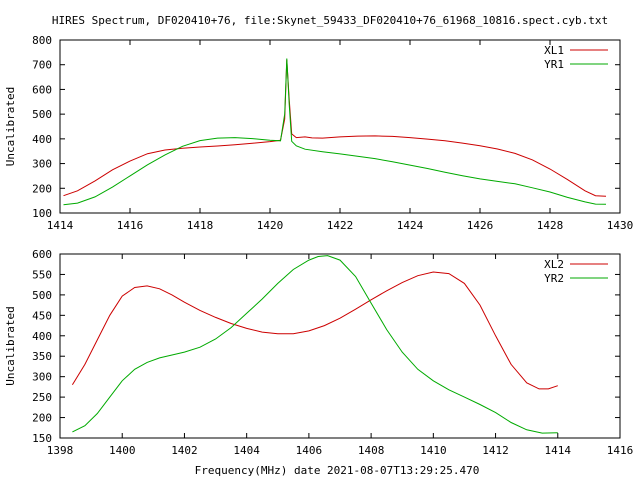 This screenshot has width=640, height=480. What do you see at coordinates (42, 40) in the screenshot?
I see `y-tick-label: 800` at bounding box center [42, 40].